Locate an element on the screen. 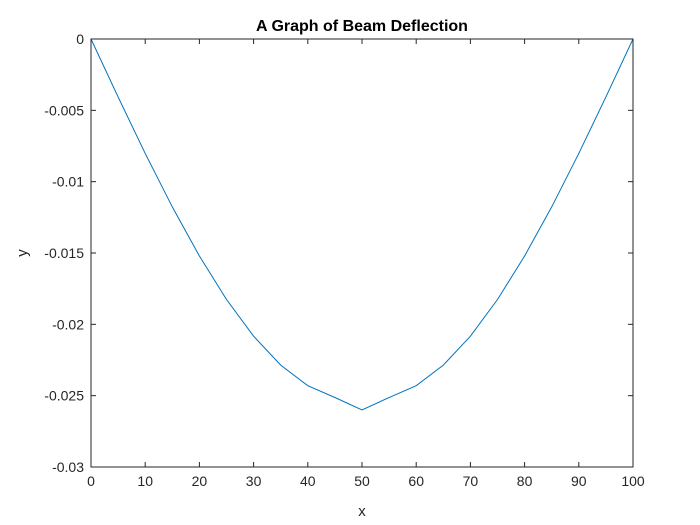 This screenshot has height=525, width=700. x-tick-label: 100 is located at coordinates (633, 481).